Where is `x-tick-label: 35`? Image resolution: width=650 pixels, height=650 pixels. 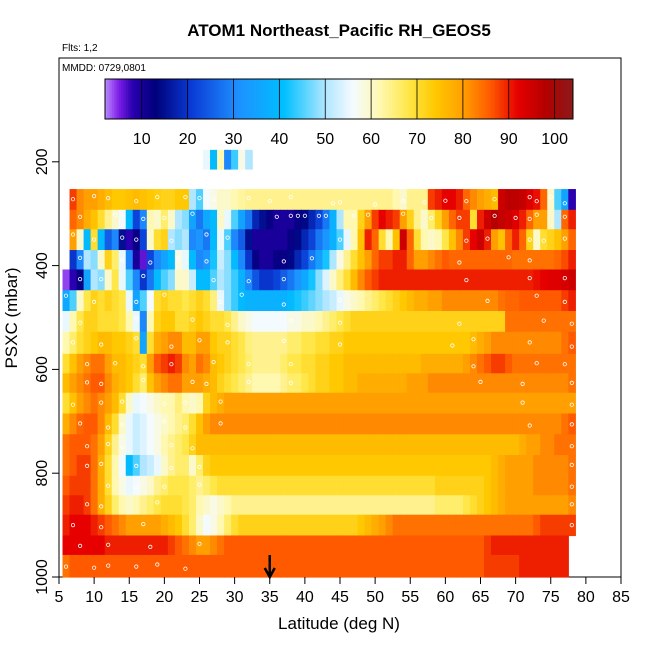 x-tick-label: 35 is located at coordinates (270, 597).